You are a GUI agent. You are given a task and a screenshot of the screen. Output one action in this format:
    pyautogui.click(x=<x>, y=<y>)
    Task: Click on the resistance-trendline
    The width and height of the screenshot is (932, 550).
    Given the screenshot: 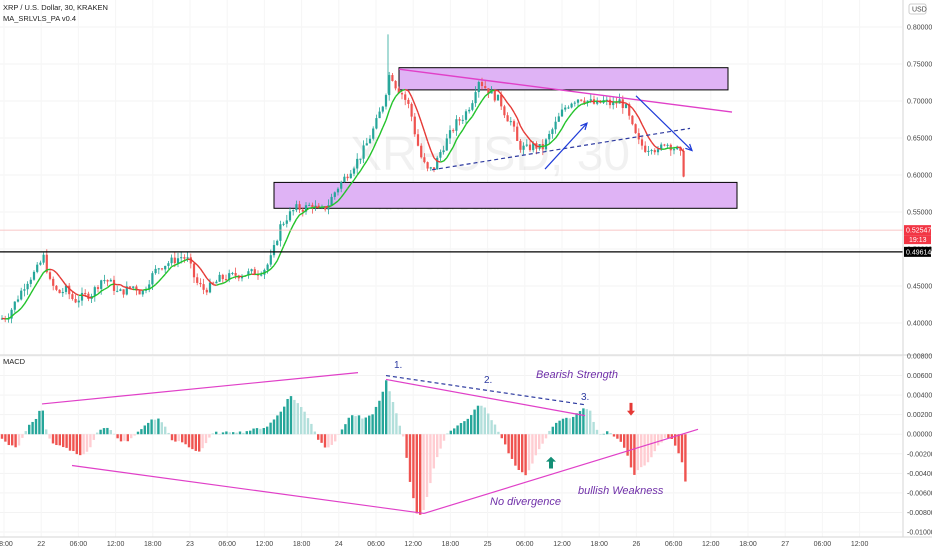 What is the action you would take?
    pyautogui.click(x=565, y=90)
    